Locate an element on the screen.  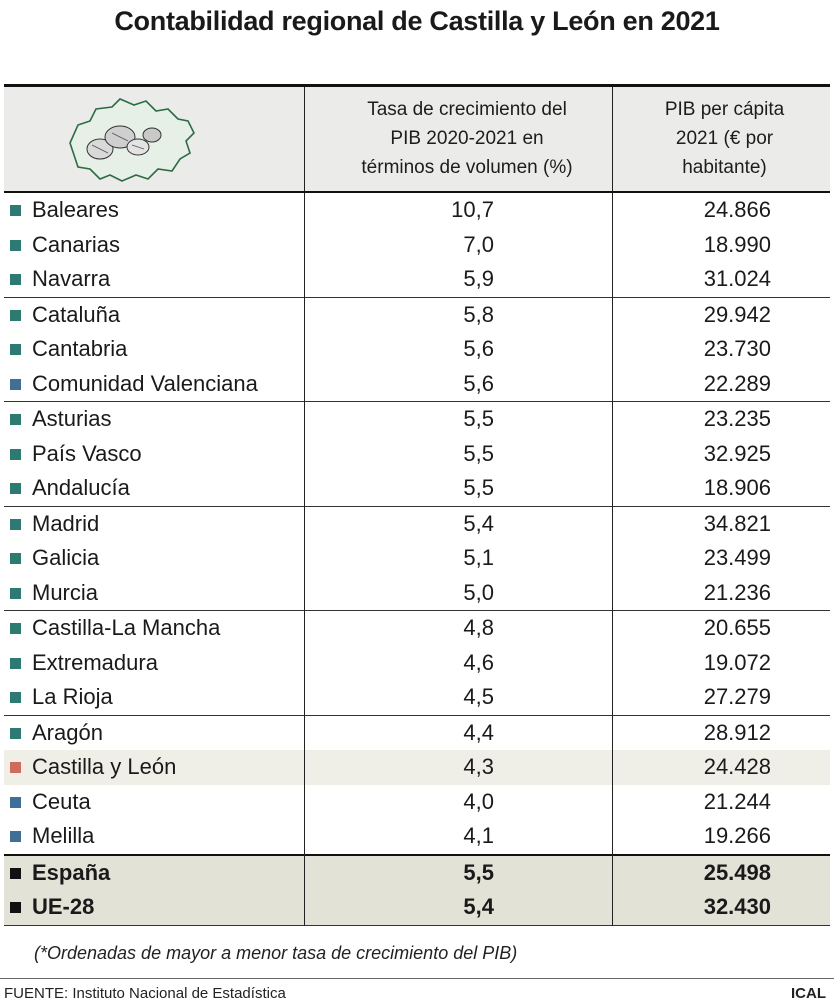
table-row: Comunidad Valenciana 5,6 22.289 is located at coordinates (417, 384).